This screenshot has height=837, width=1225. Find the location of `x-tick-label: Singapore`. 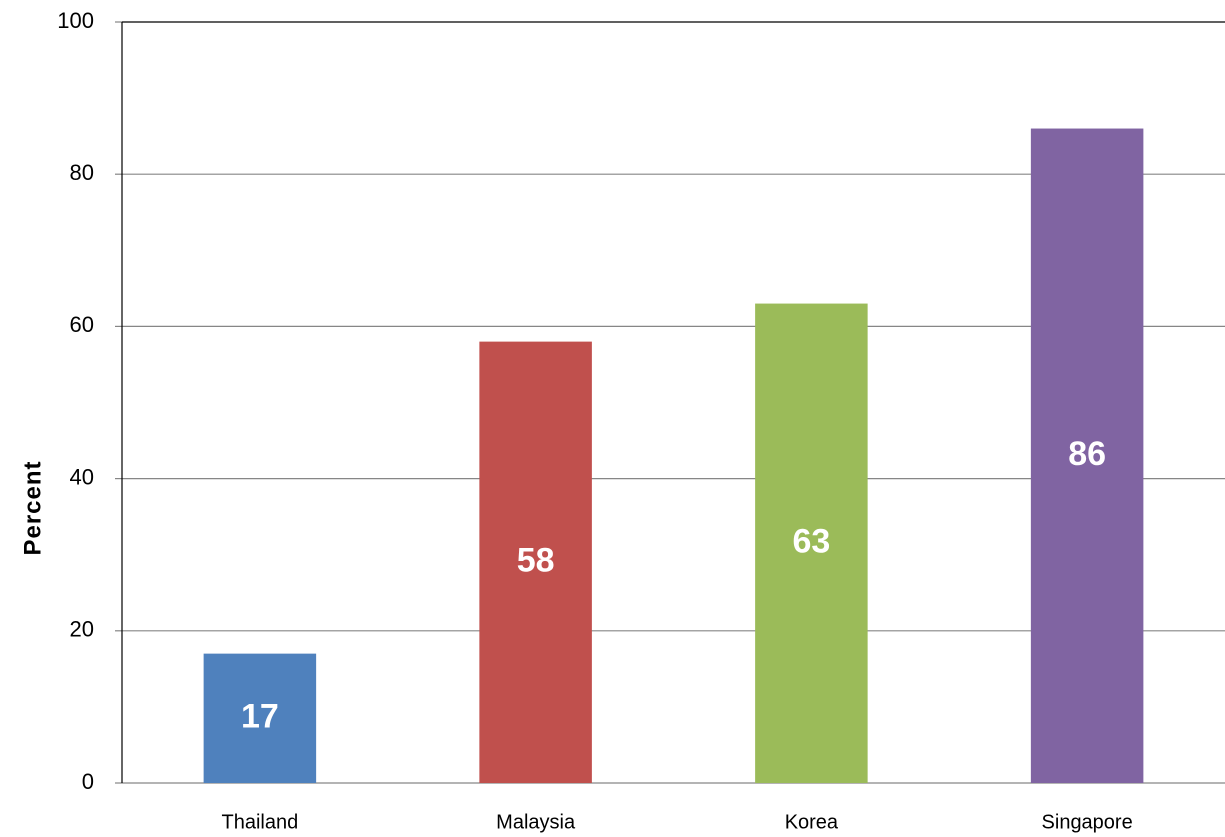

x-tick-label: Singapore is located at coordinates (1087, 822).